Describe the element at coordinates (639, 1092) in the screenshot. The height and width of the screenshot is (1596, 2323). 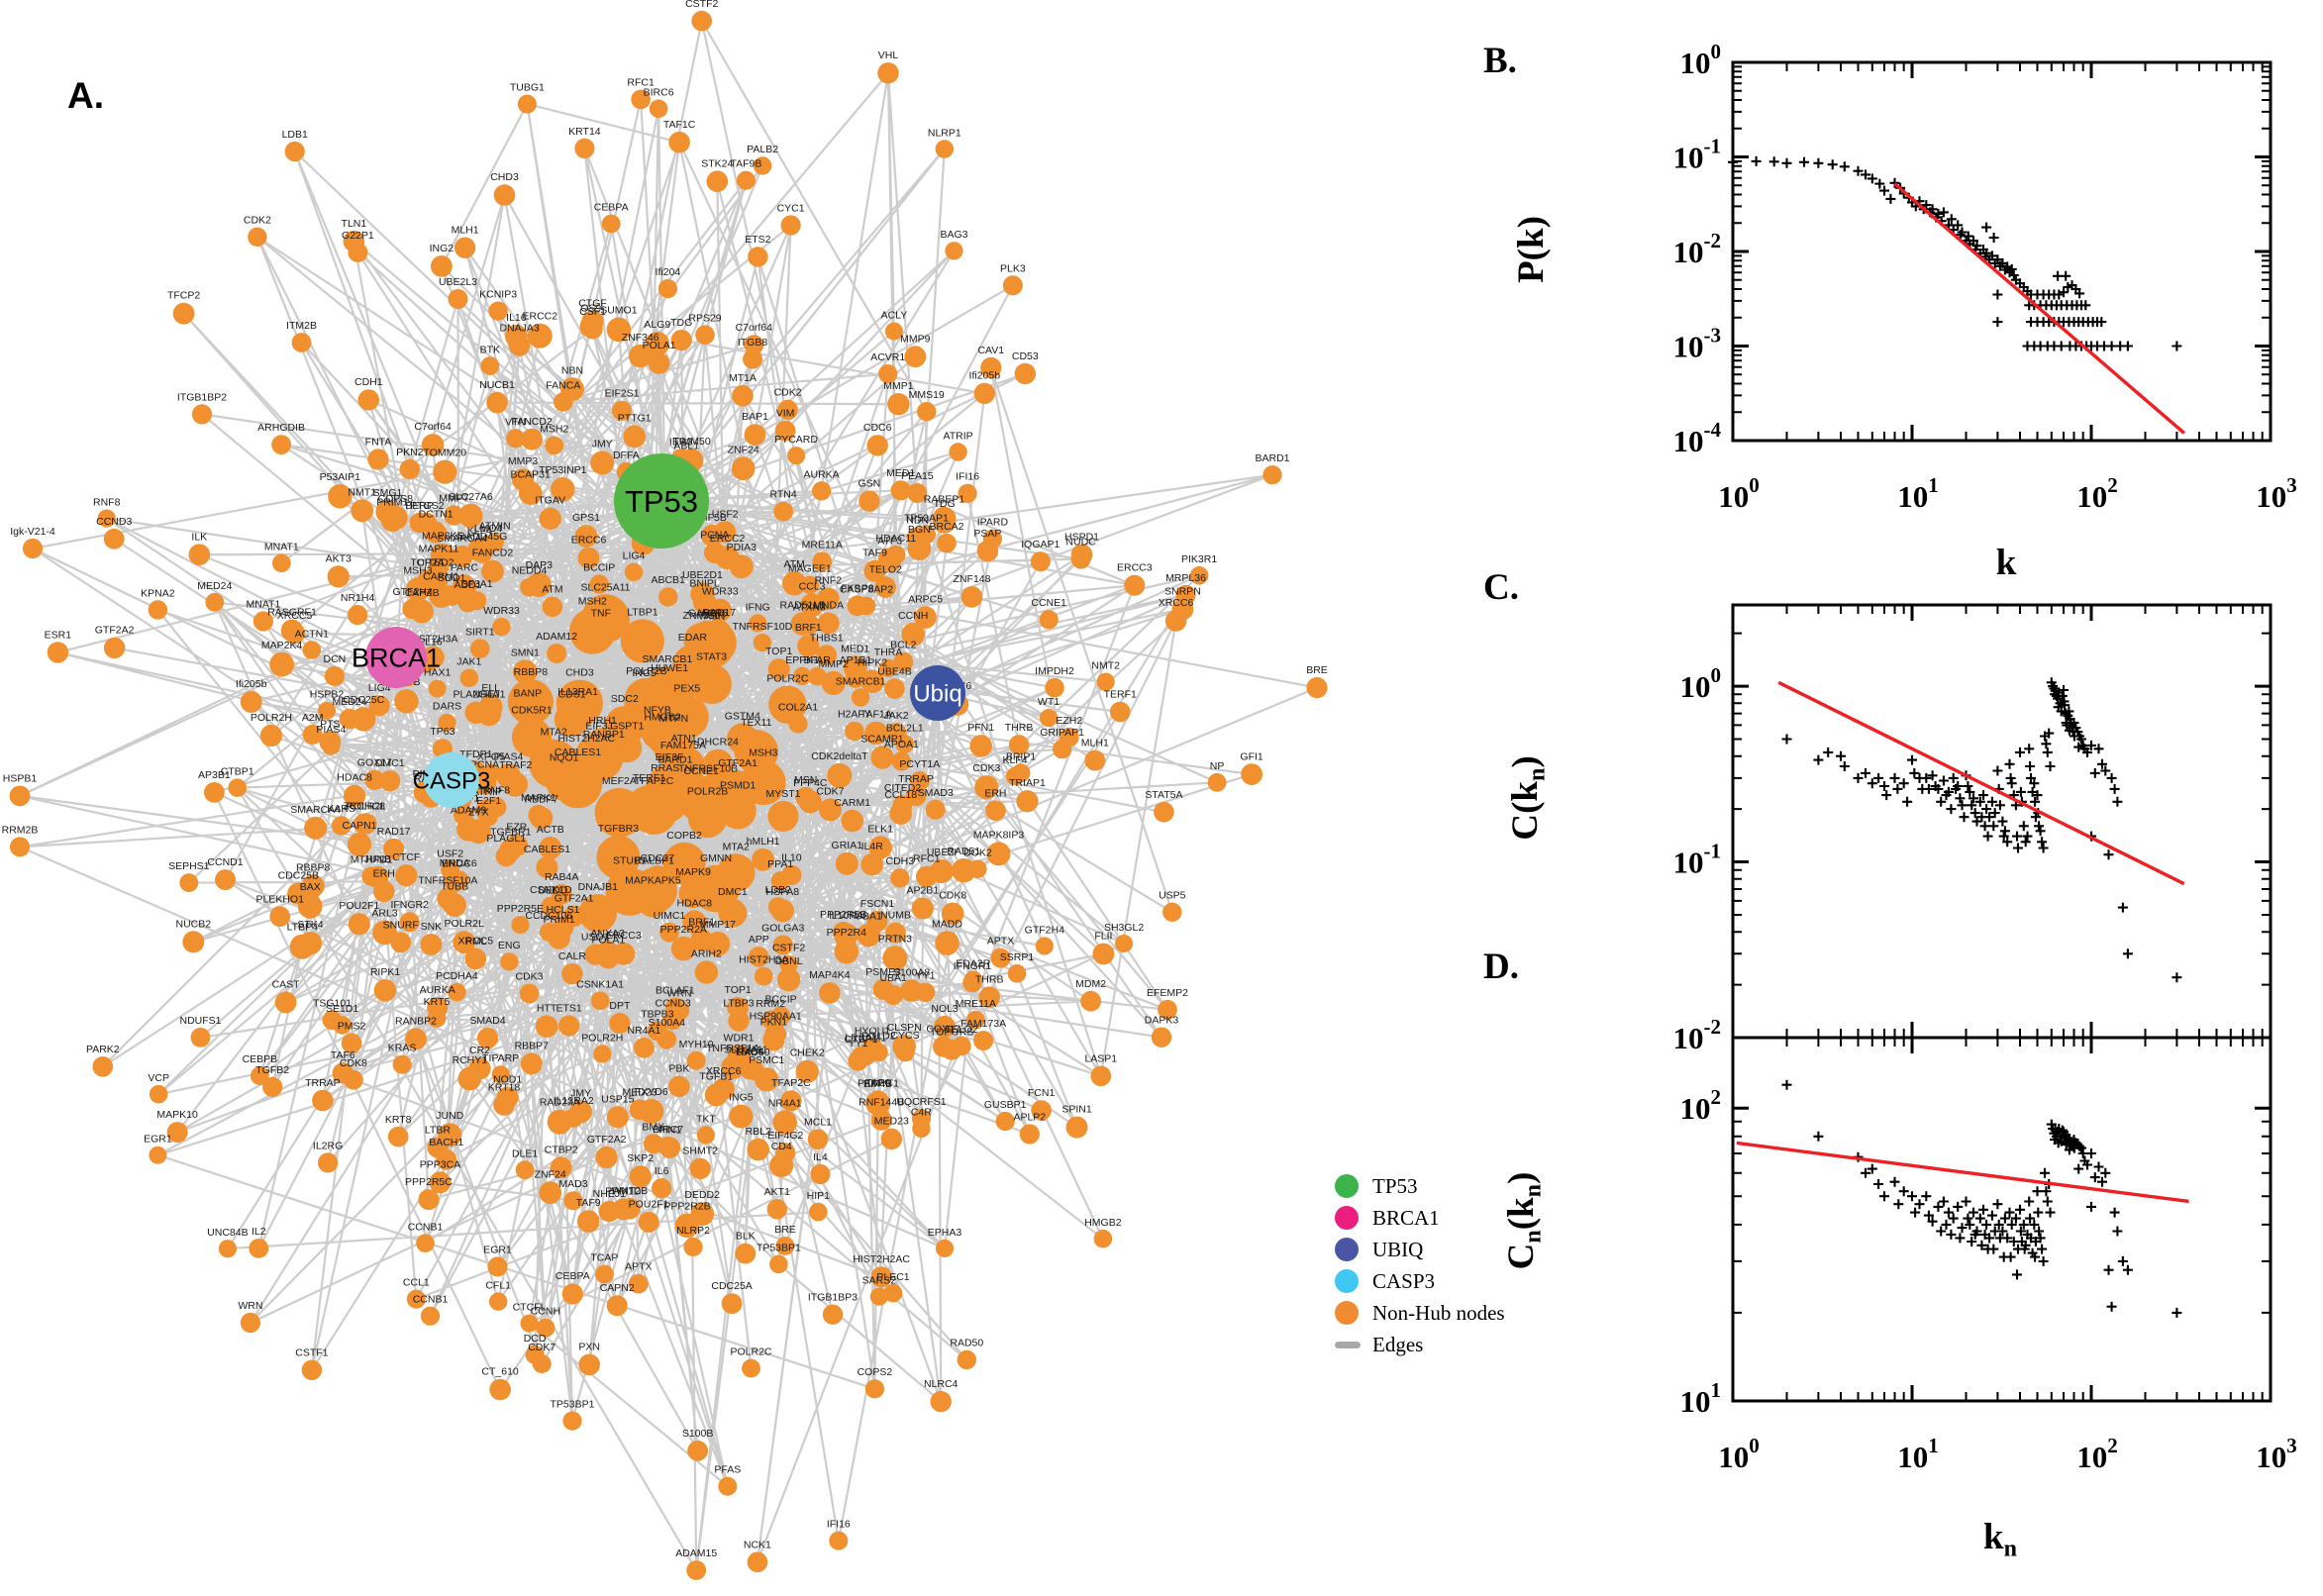
I see `gene-label: MED23` at that location.